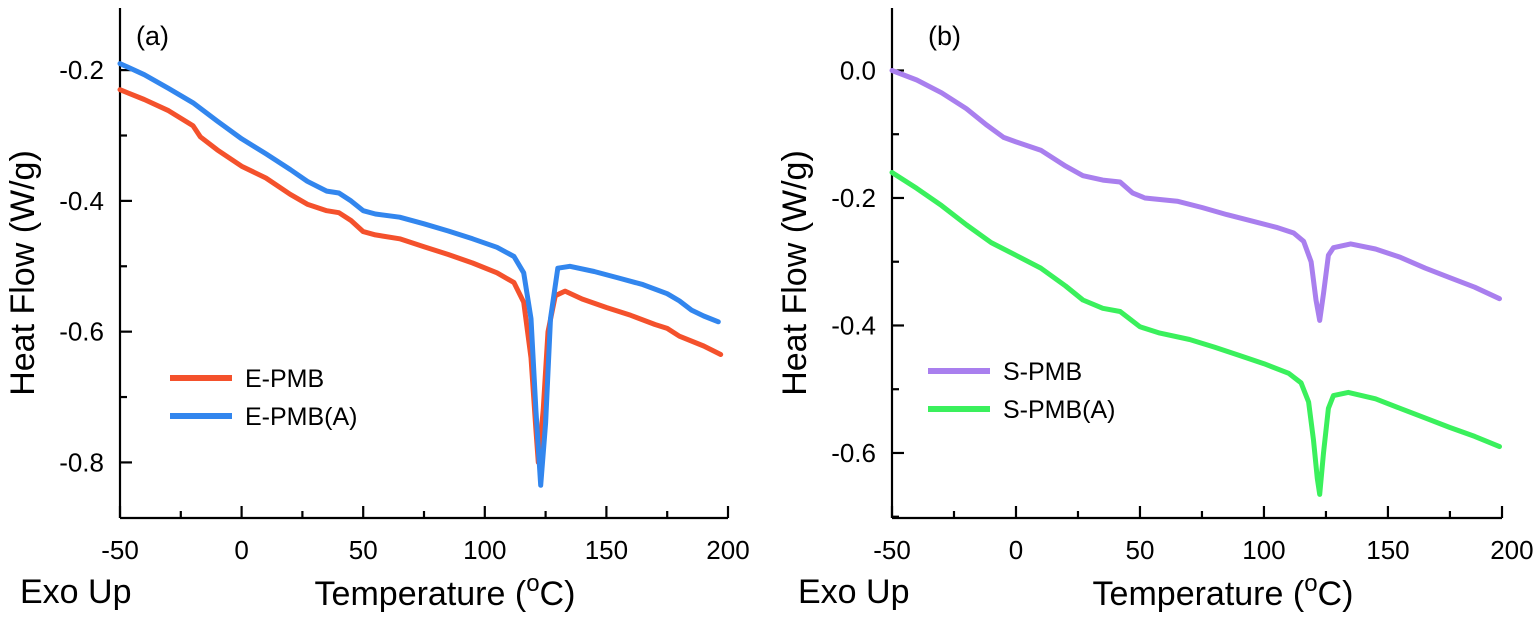  What do you see at coordinates (558, 594) in the screenshot?
I see `panel-a-x-axis-title-tail: C)` at bounding box center [558, 594].